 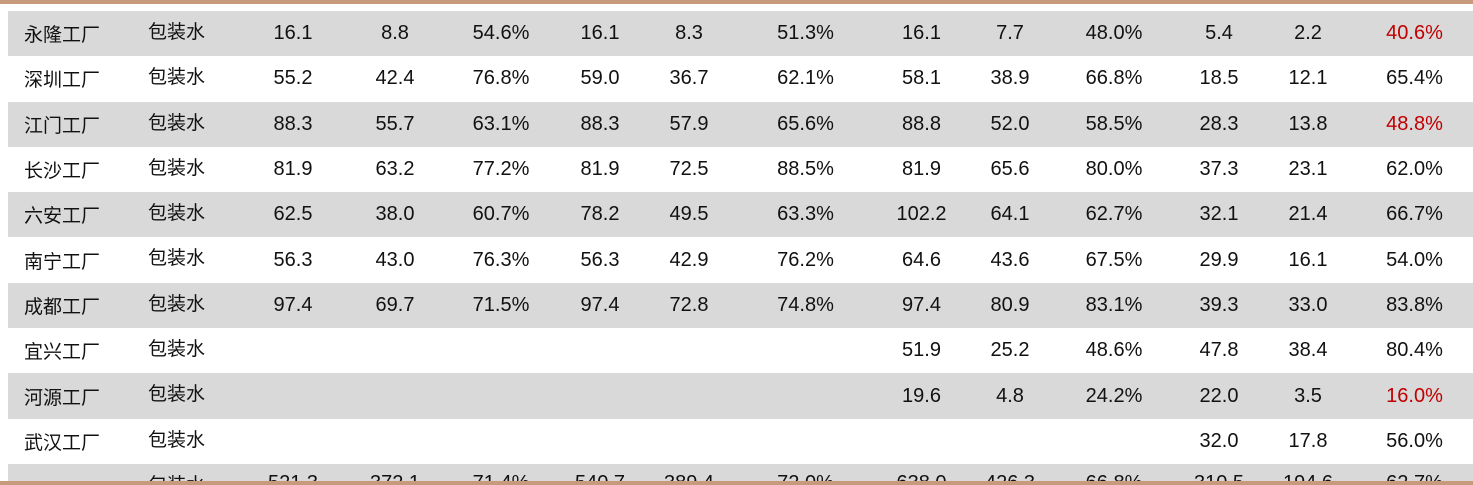 I want to click on factory-name-cell: 永隆工厂, so click(x=73, y=34).